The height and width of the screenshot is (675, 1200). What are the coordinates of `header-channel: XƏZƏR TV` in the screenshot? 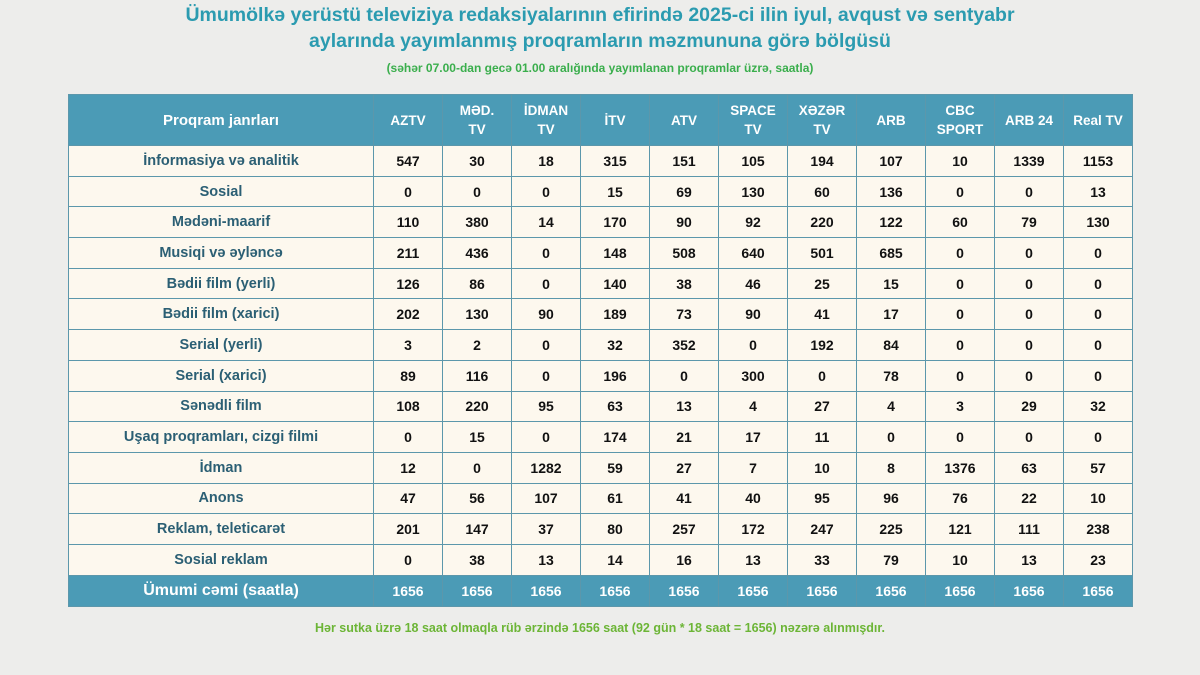 It's located at (822, 120).